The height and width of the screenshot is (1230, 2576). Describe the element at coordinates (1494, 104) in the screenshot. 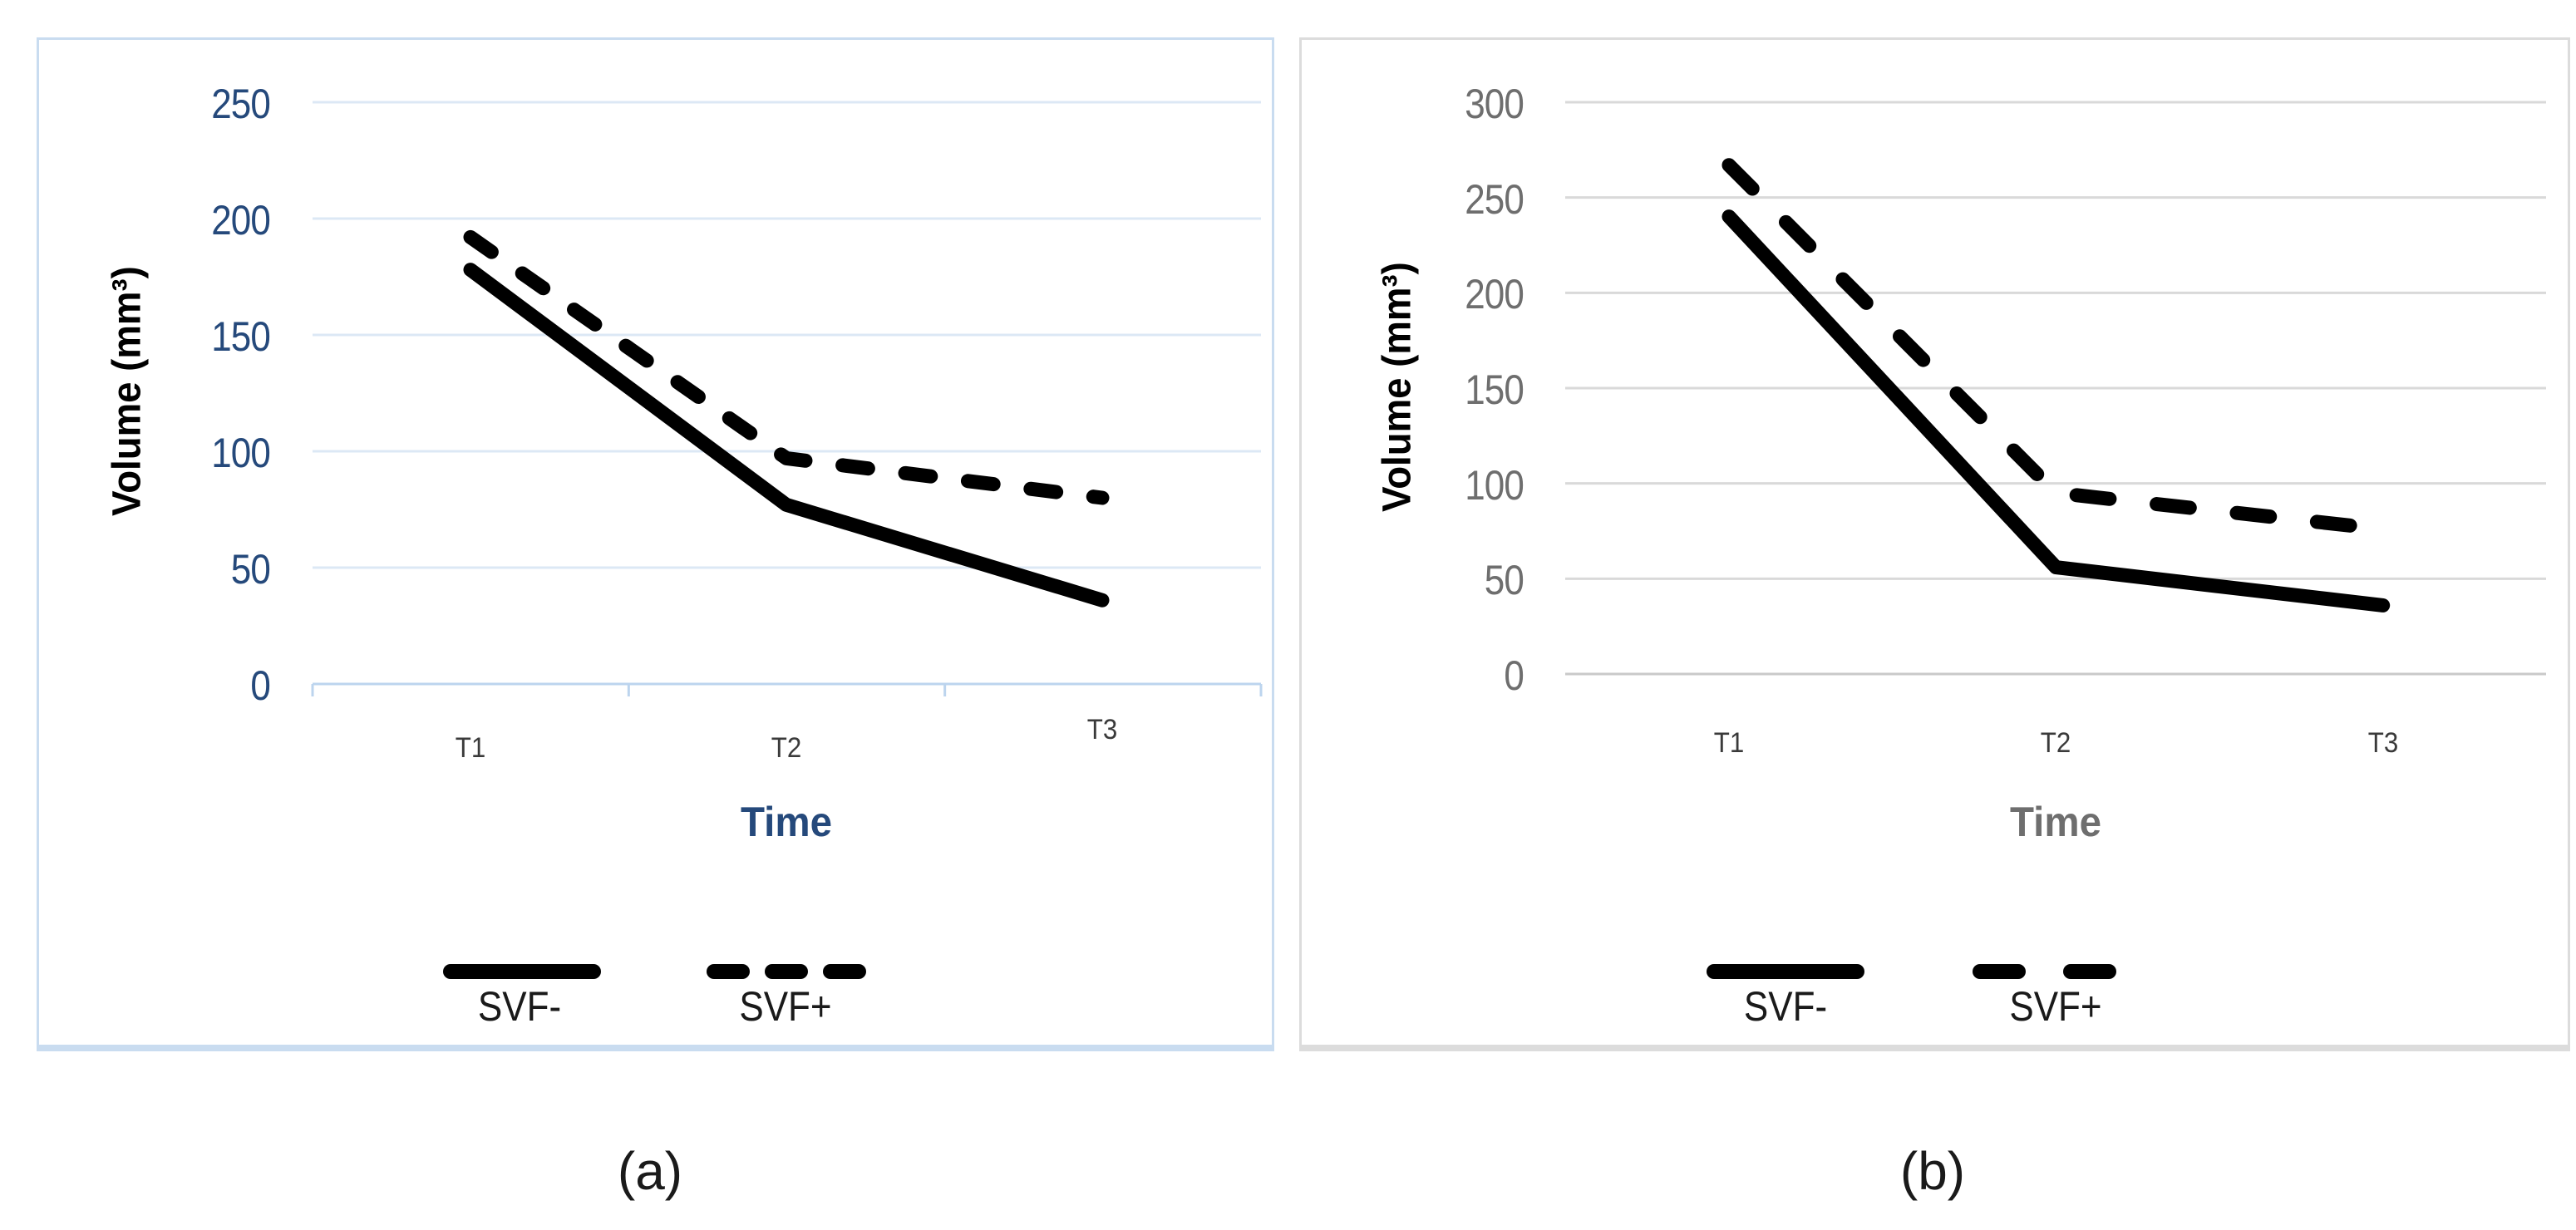

I see `y-tick-label: 300` at that location.